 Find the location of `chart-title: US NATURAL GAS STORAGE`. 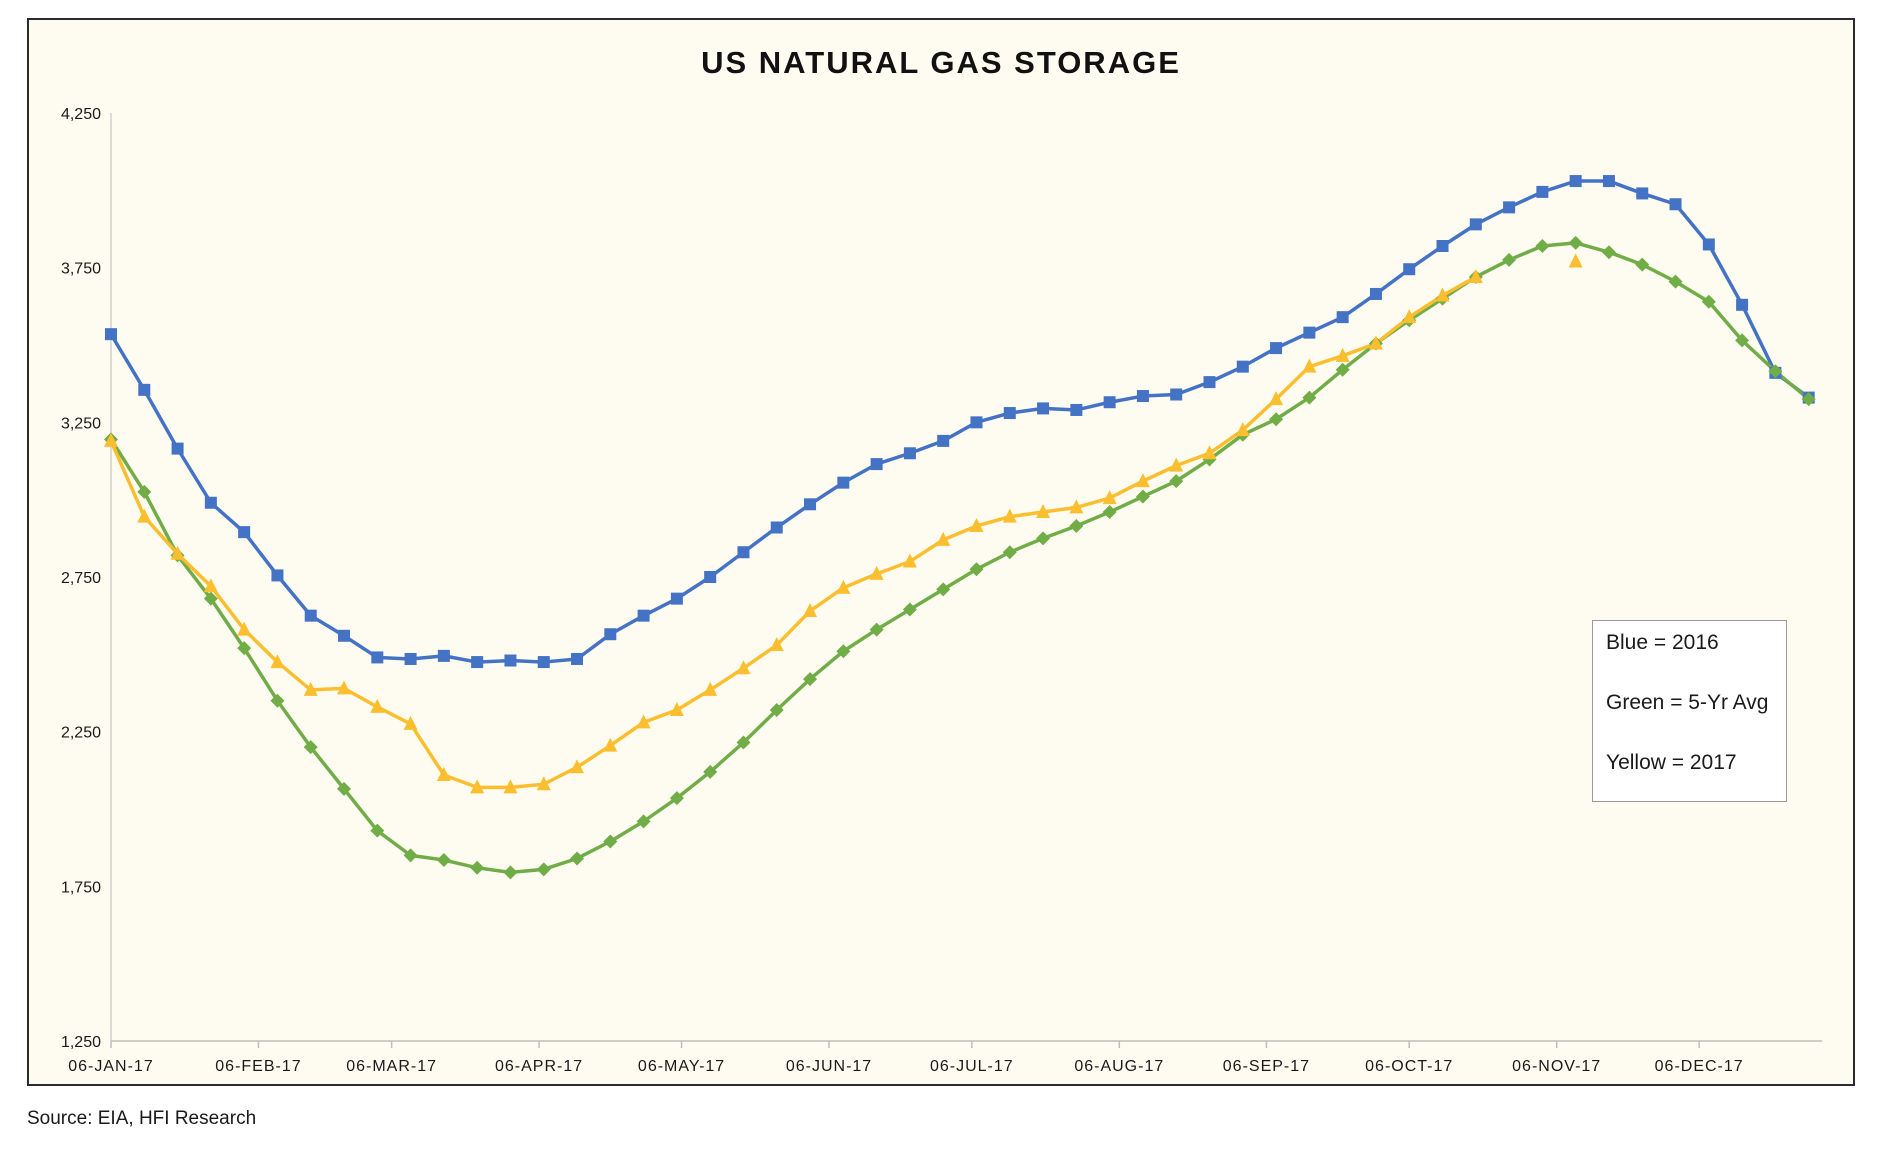

chart-title: US NATURAL GAS STORAGE is located at coordinates (941, 62).